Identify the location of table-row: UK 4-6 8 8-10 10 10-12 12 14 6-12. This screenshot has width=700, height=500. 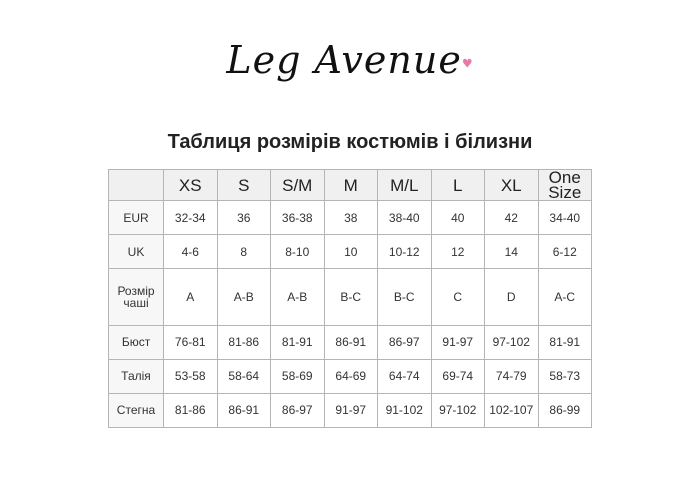
(350, 252).